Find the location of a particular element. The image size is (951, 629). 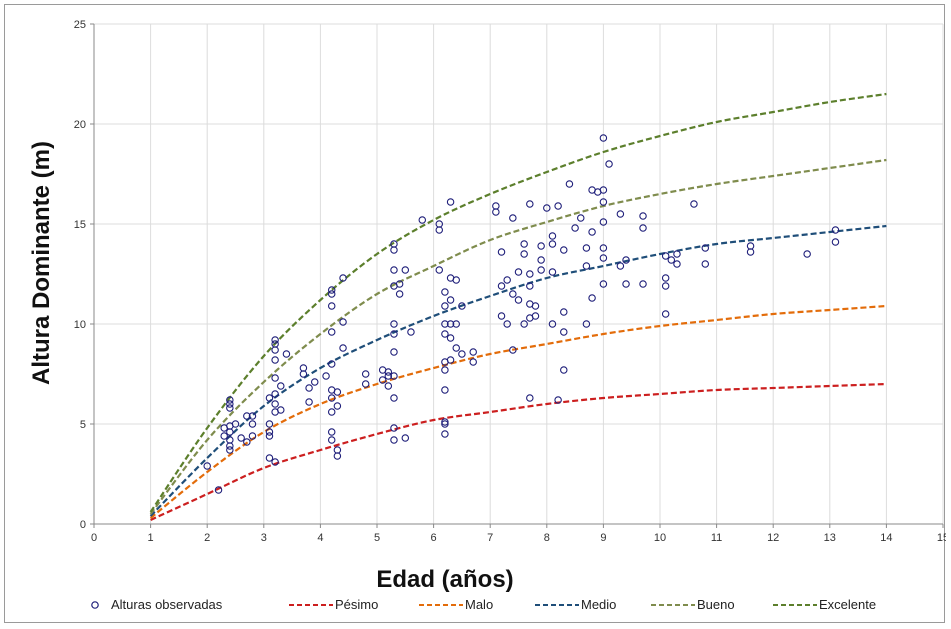

x-tick-label: 6 is located at coordinates (434, 538).